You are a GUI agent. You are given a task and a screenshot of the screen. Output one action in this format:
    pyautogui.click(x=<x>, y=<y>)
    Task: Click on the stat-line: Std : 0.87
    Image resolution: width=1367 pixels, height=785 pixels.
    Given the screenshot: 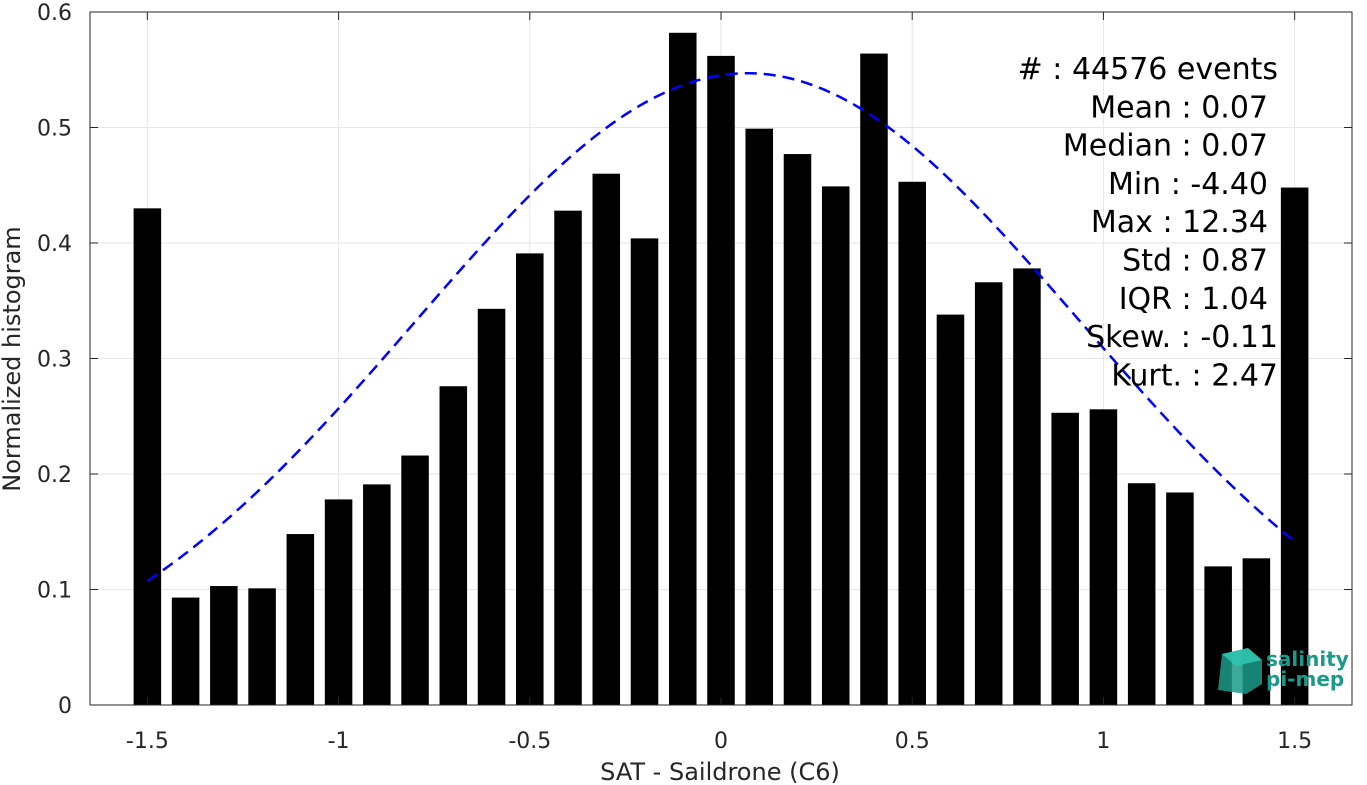 What is the action you would take?
    pyautogui.click(x=1195, y=261)
    